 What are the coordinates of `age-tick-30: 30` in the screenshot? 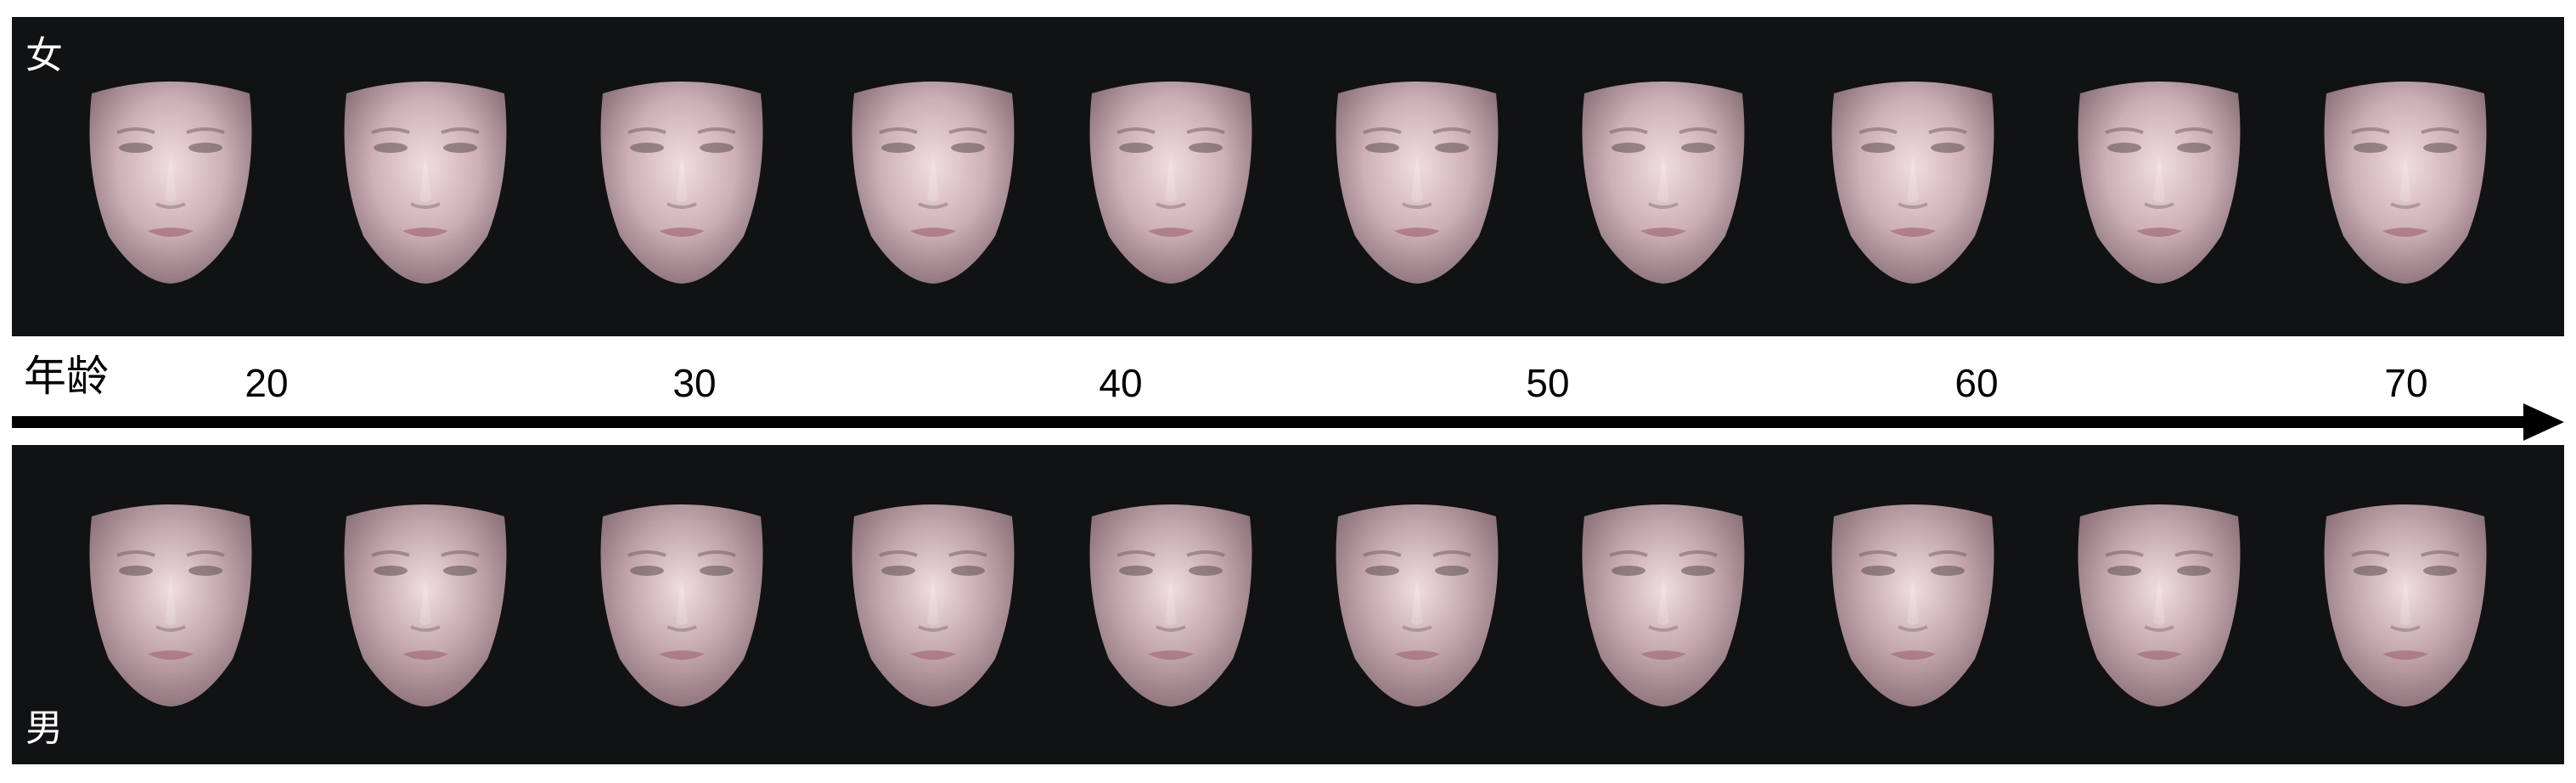 It's located at (694, 383).